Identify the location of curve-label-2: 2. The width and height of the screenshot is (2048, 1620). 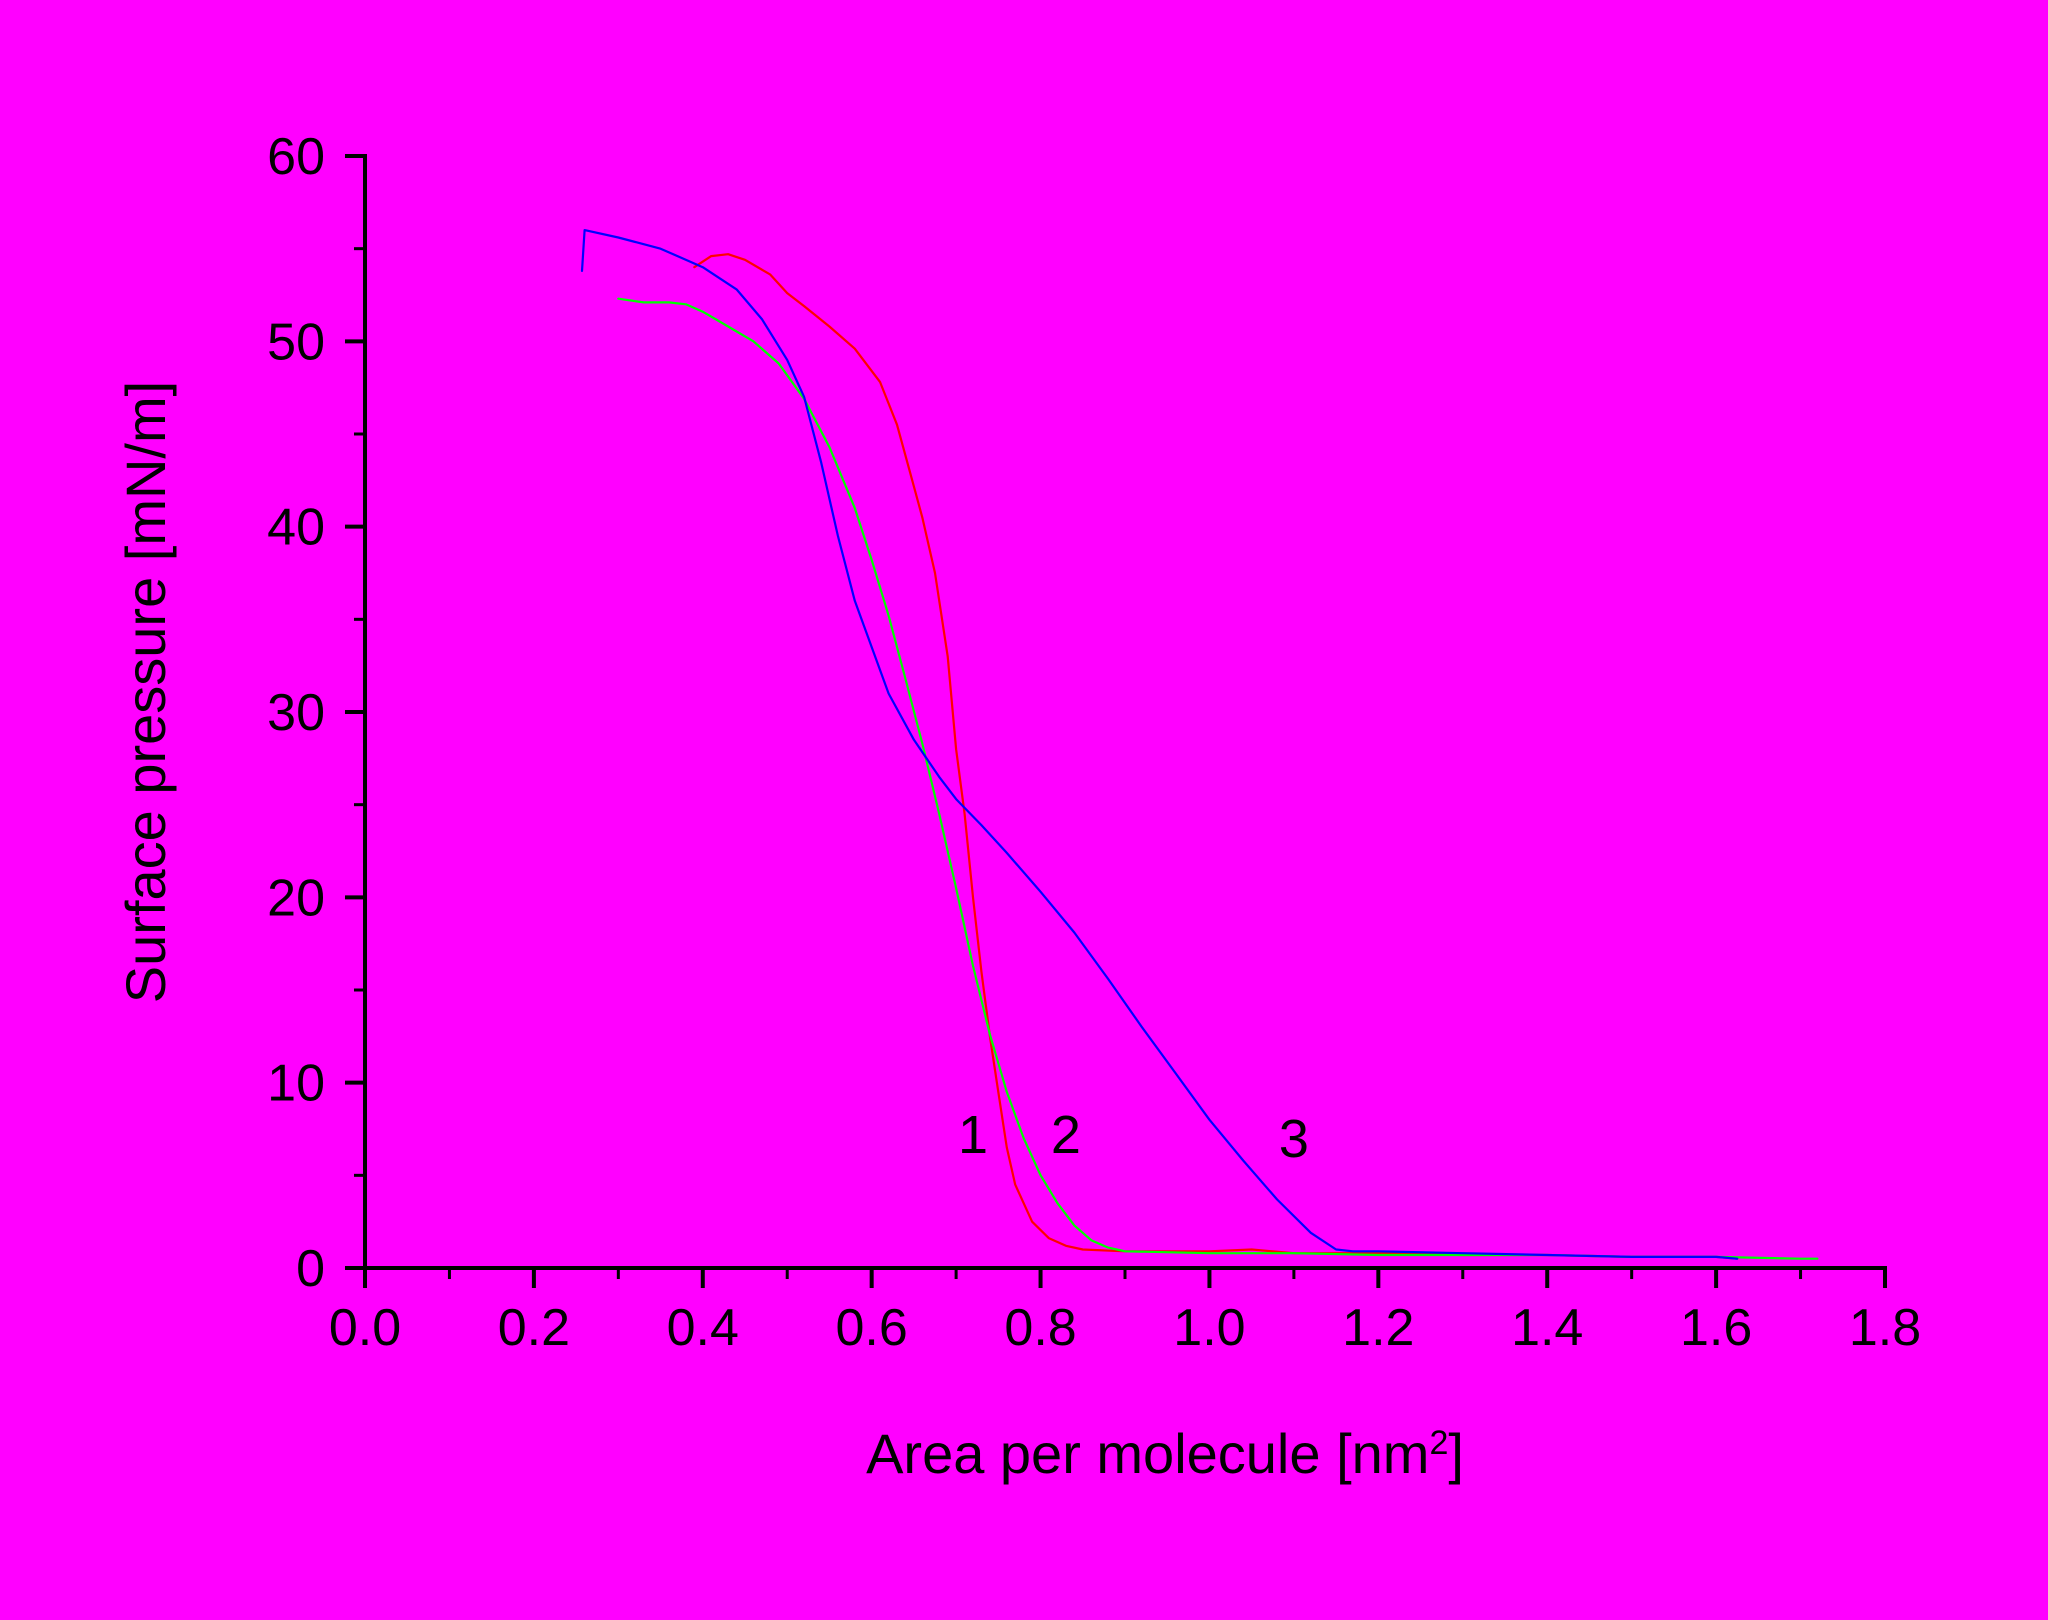
(1066, 1135).